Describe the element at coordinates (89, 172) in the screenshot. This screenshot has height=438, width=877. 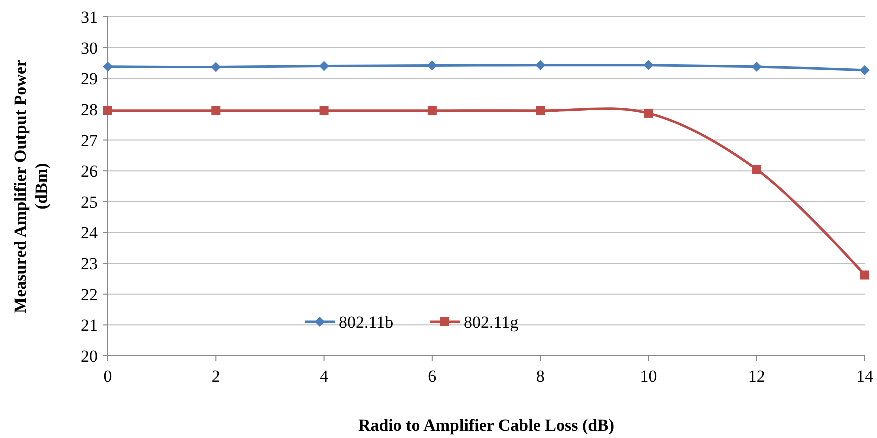
I see `y-tick-label: 26` at that location.